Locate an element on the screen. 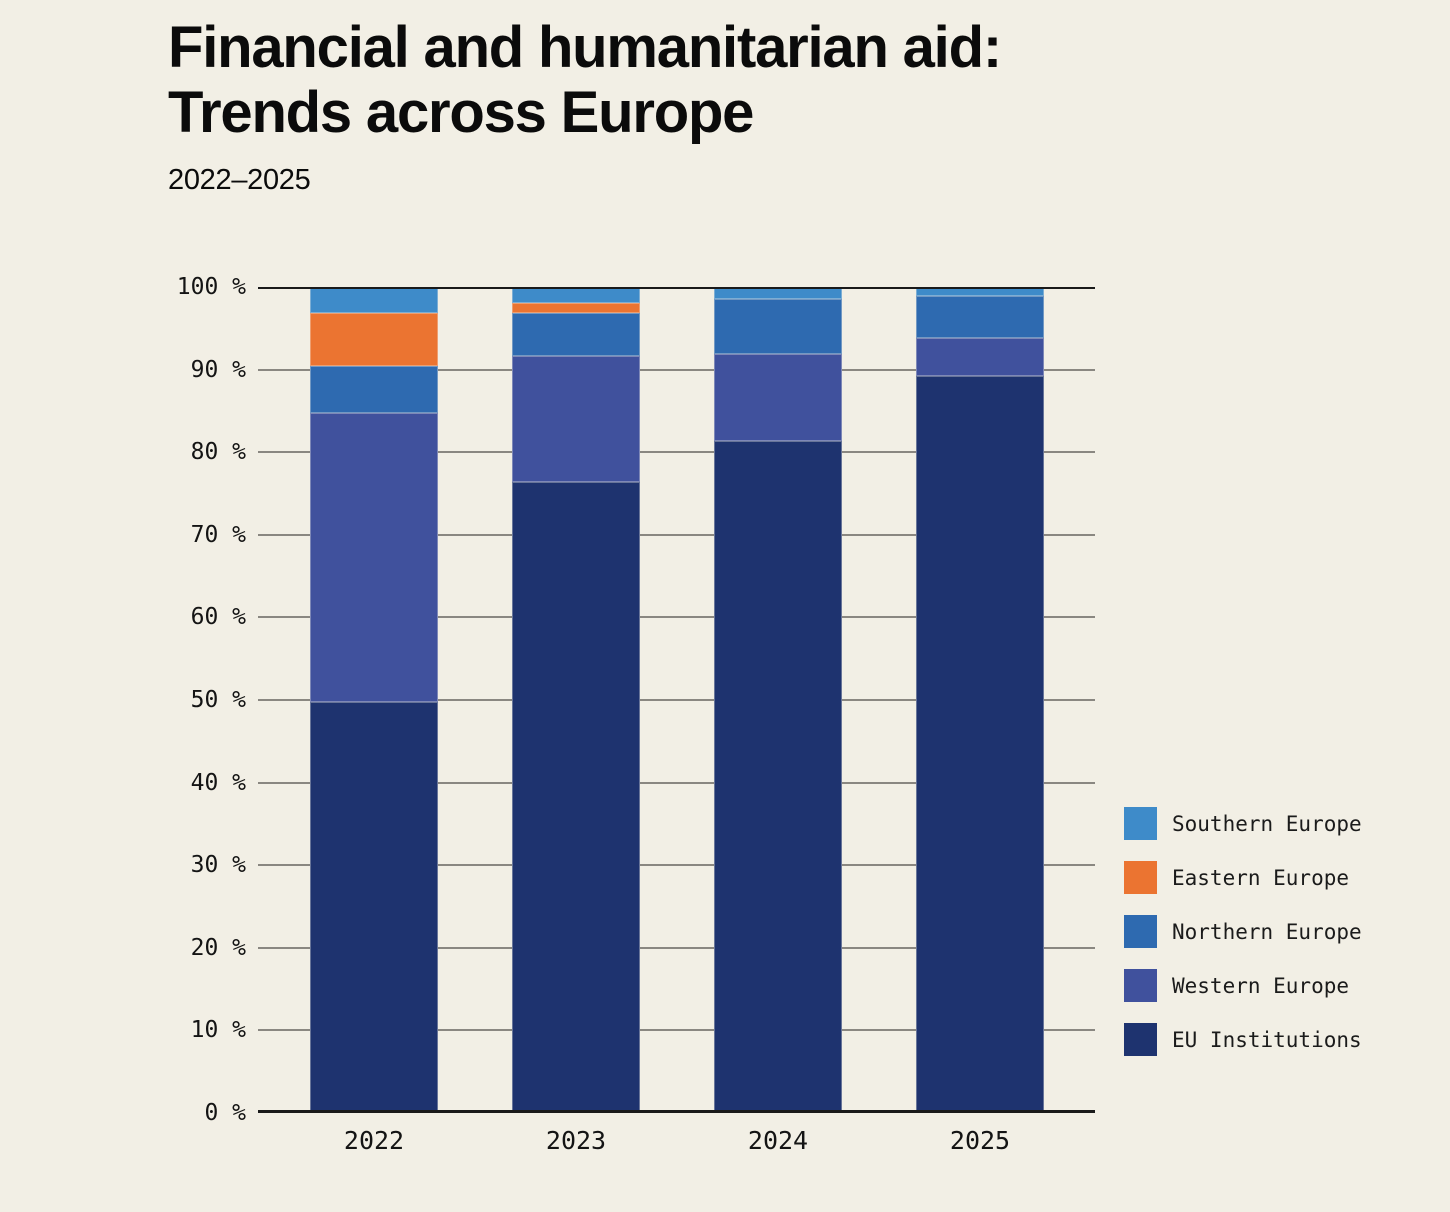 The width and height of the screenshot is (1450, 1212). y-tick-label-70: 70 % is located at coordinates (218, 534).